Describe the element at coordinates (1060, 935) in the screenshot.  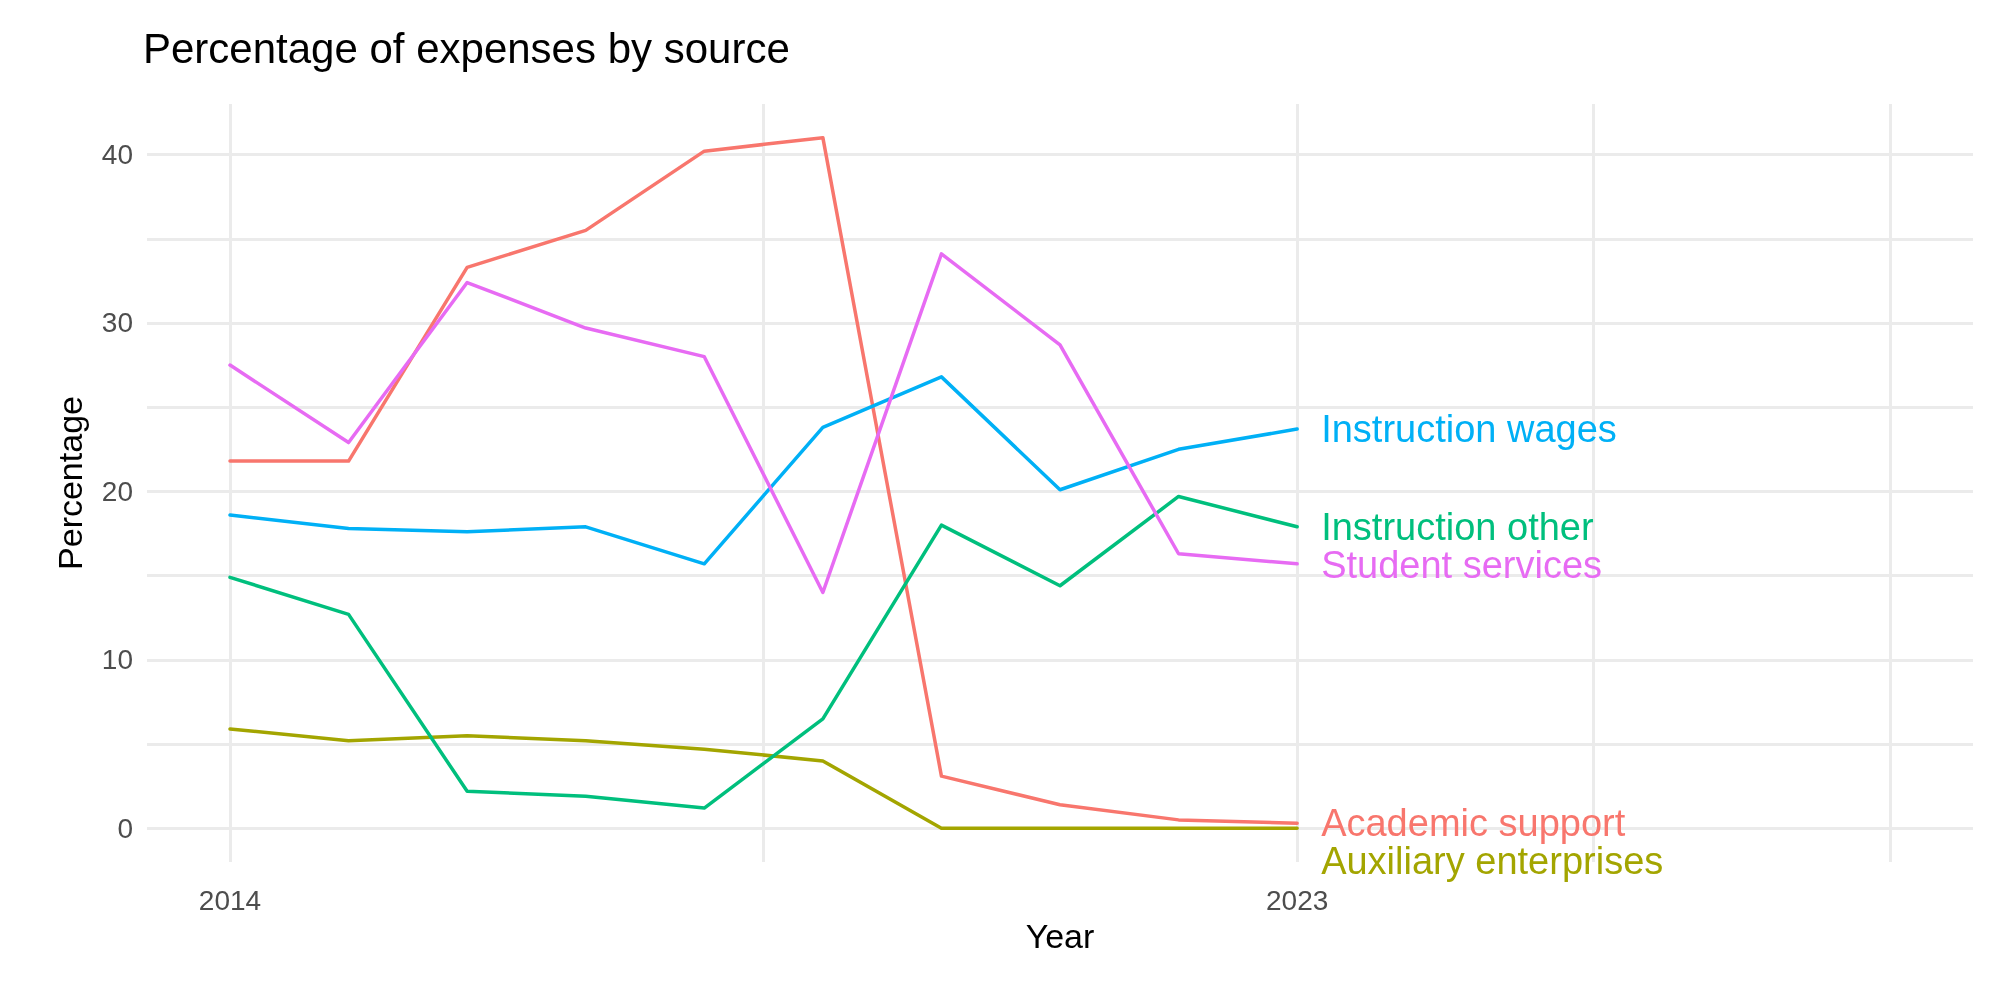
I see `x-axis-title: Year` at that location.